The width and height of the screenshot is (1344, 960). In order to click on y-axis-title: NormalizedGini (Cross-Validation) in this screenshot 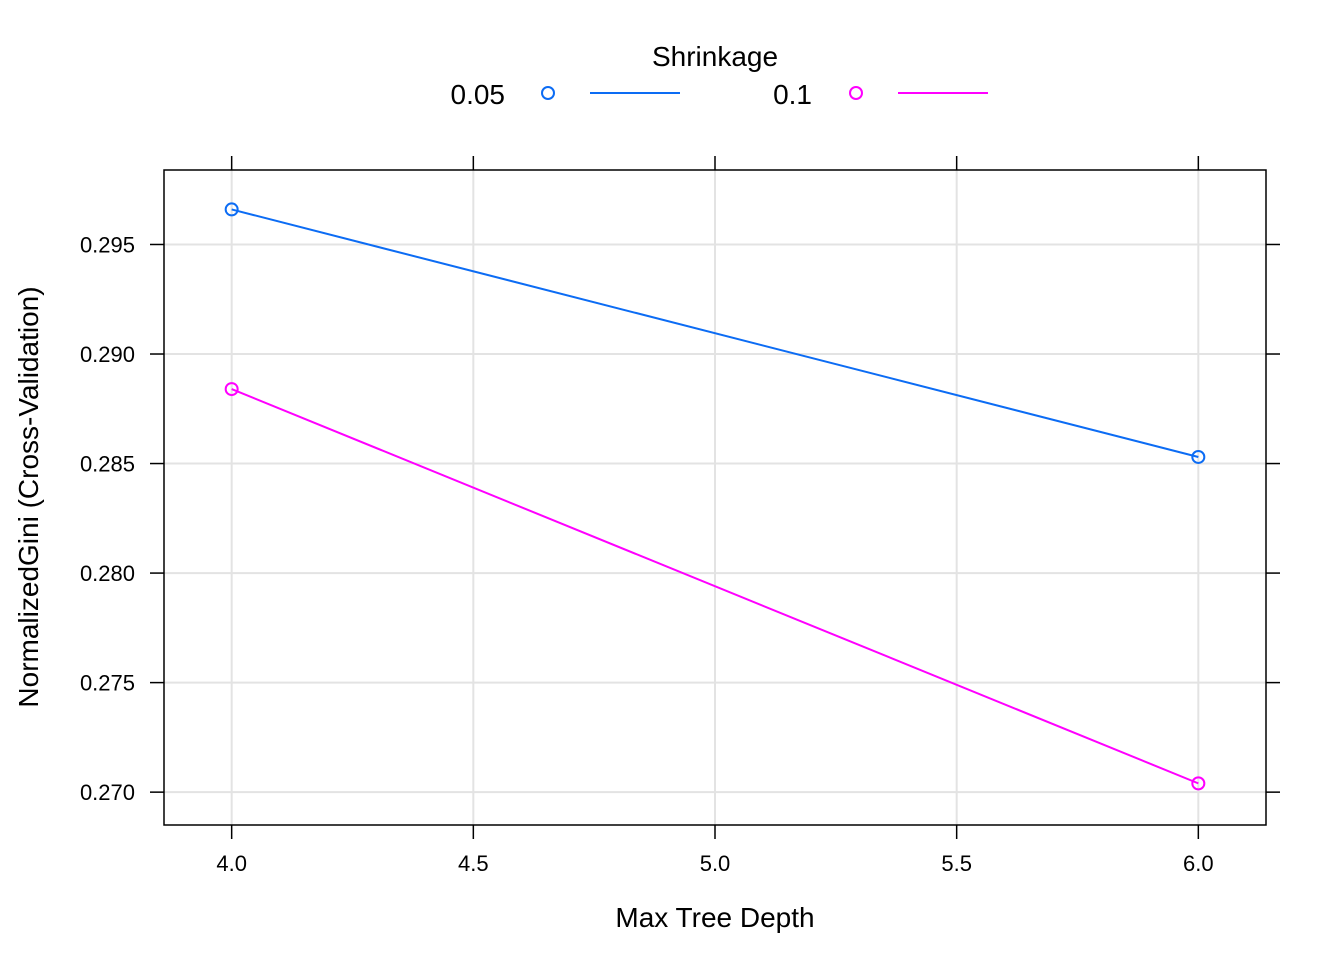, I will do `click(28, 496)`.